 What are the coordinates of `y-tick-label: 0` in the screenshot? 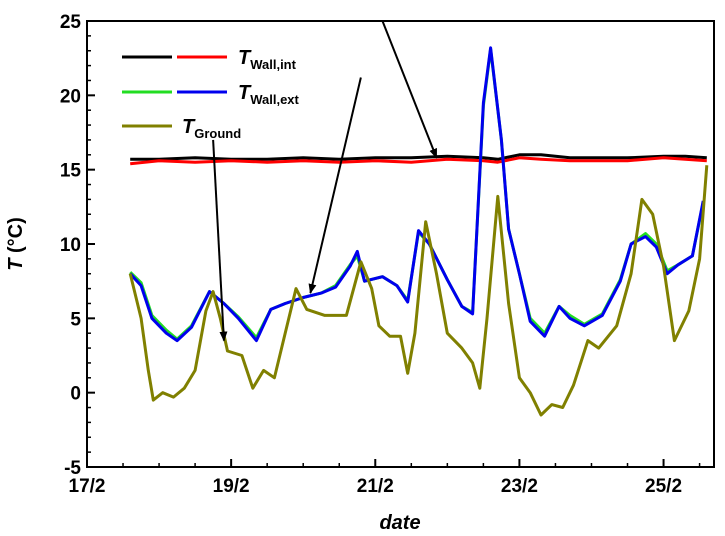 It's located at (75, 394).